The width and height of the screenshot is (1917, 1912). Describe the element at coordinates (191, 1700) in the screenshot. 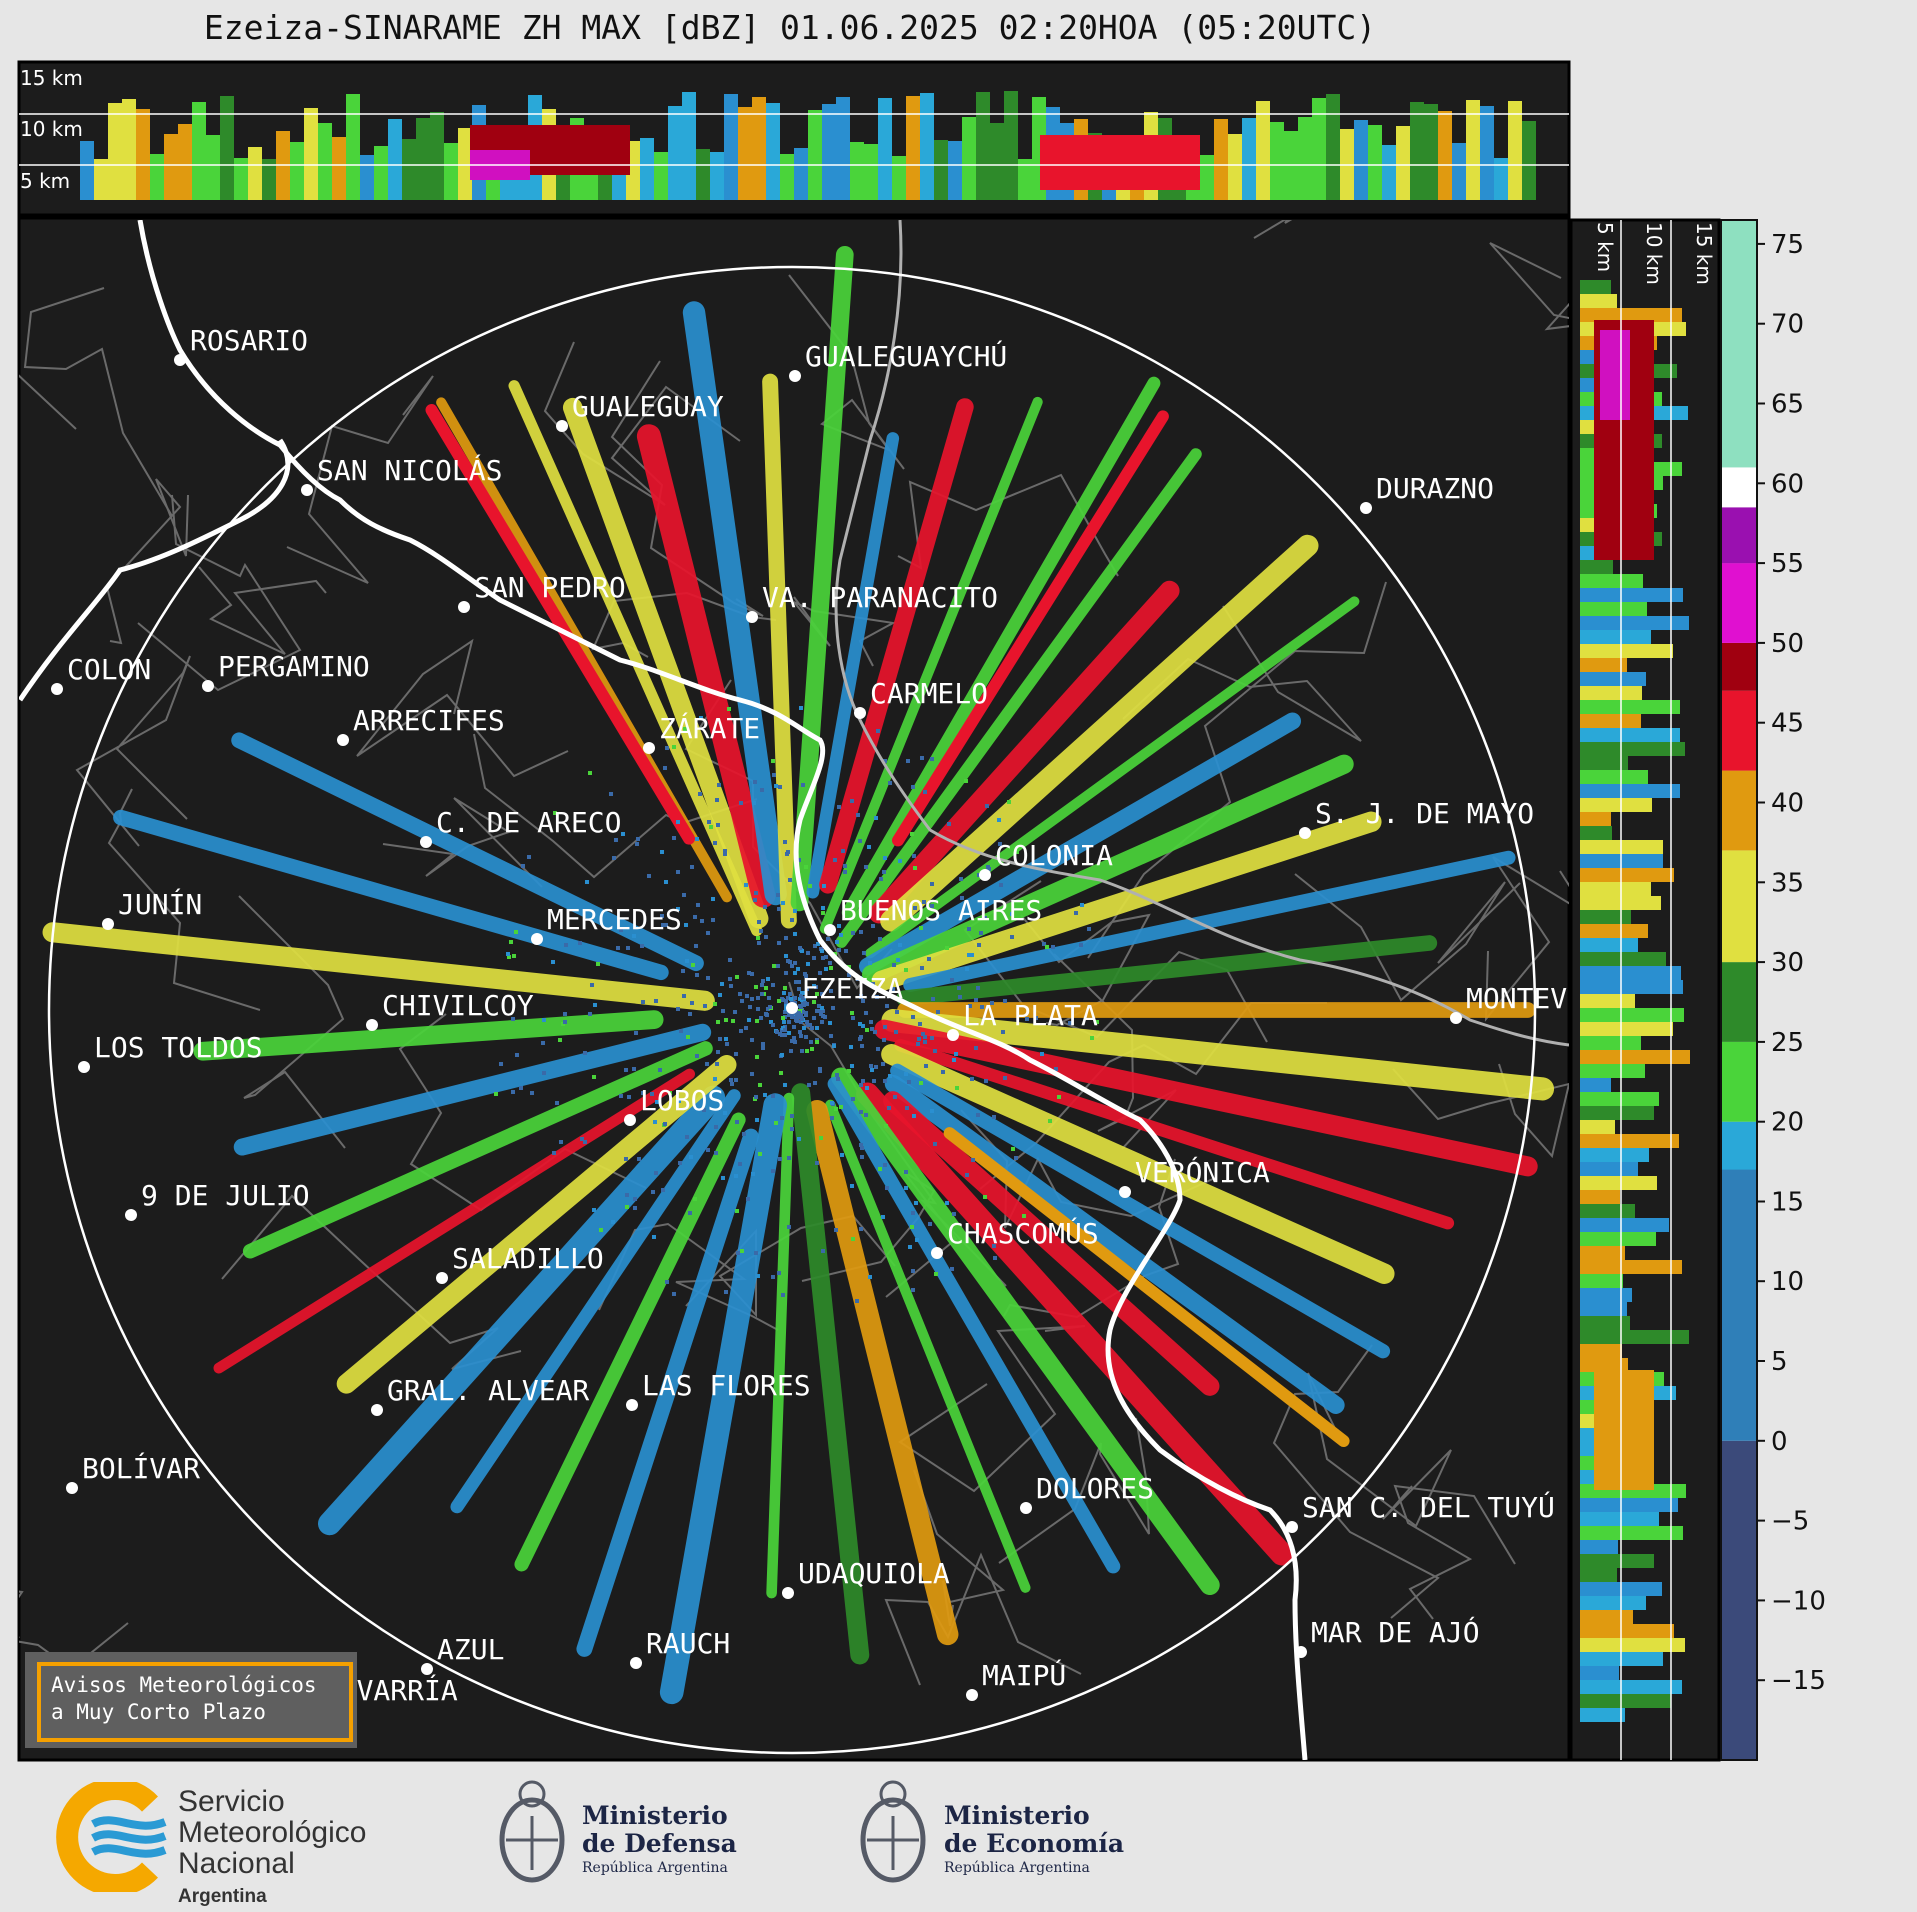

I see `notice-box: Avisos Meteorológicos a Muy Corto Plazo` at that location.